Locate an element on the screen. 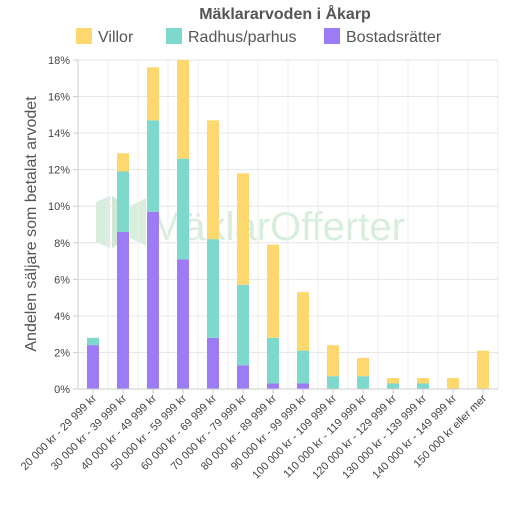  y-tick-label: 6% is located at coordinates (62, 280).